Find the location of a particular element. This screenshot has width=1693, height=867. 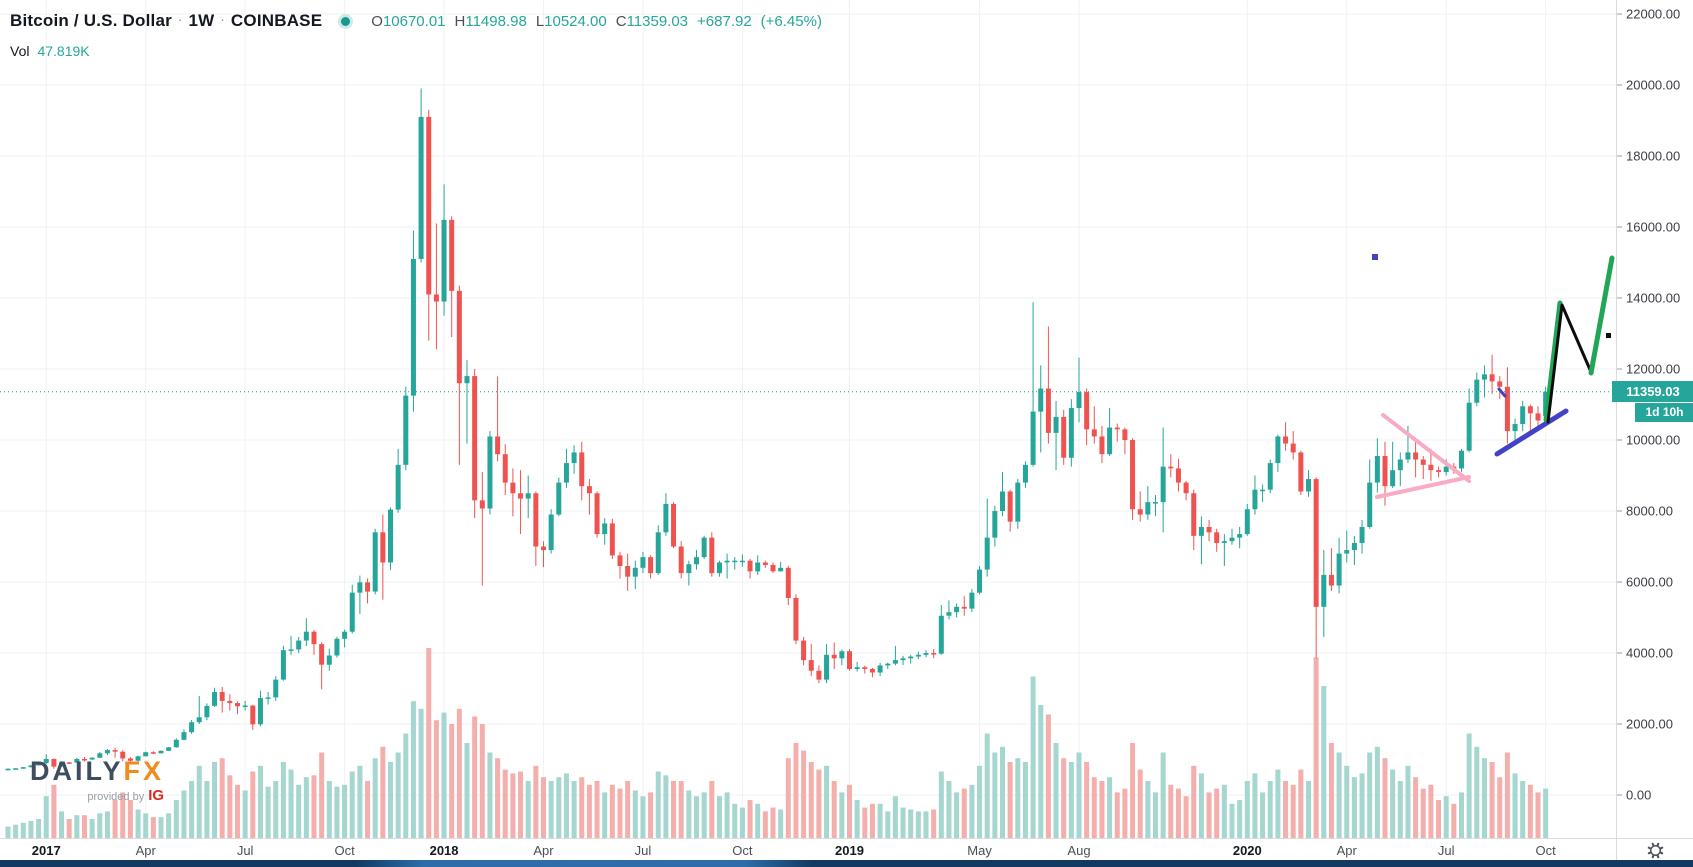

axis-corner is located at coordinates (1654, 849).